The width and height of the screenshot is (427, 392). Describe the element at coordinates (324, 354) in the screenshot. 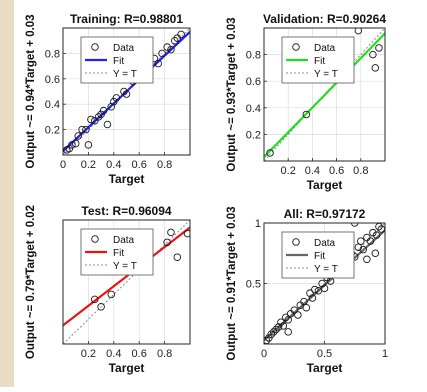

I see `x-tick-label: 0.5` at that location.